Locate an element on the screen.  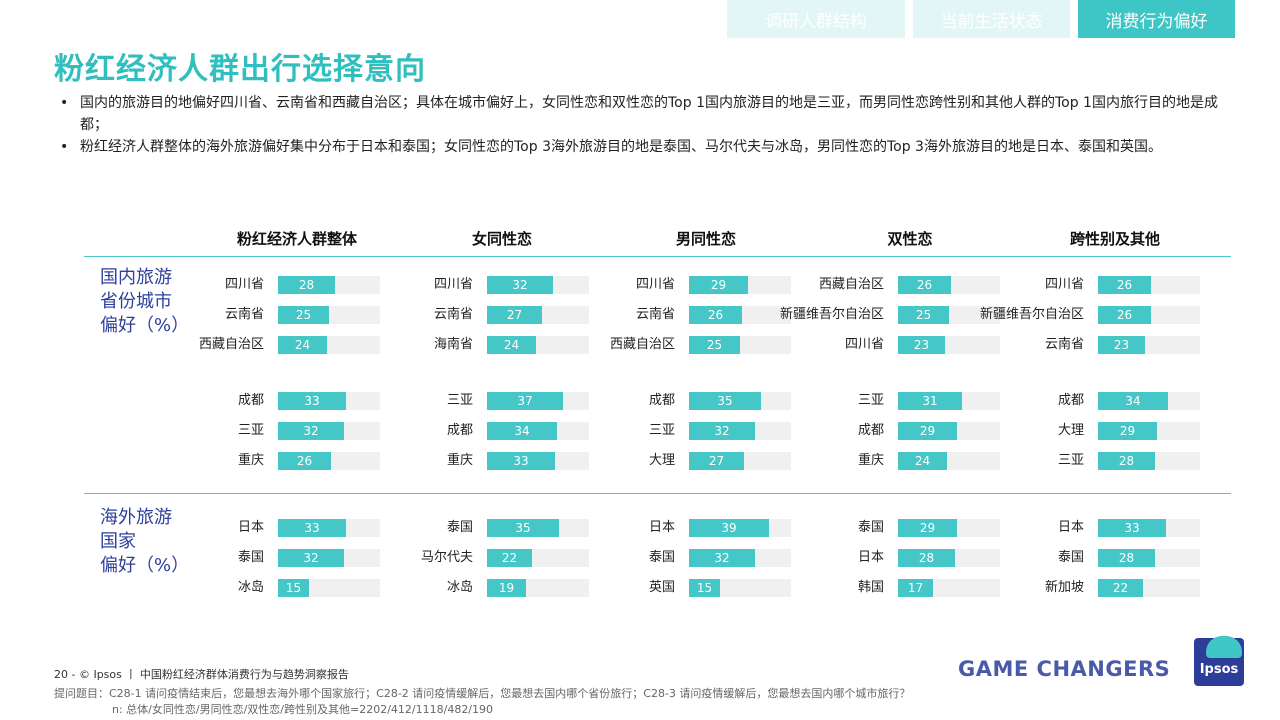
separator-top is located at coordinates (657, 256).